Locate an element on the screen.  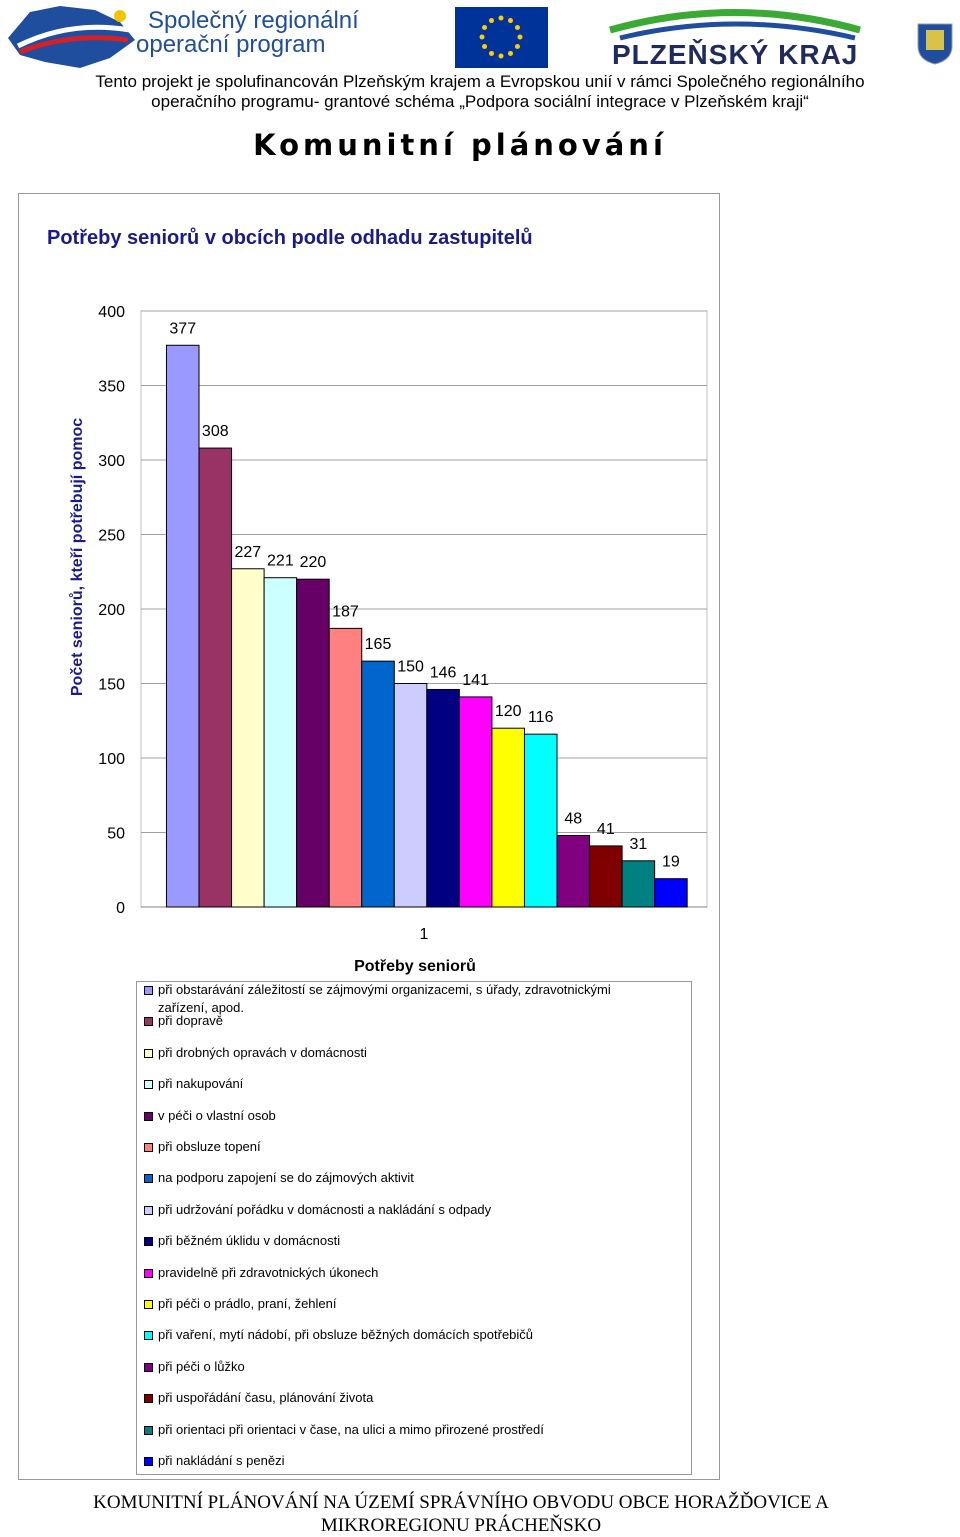
srop-logo: Společný regionální operační program is located at coordinates (183, 37).